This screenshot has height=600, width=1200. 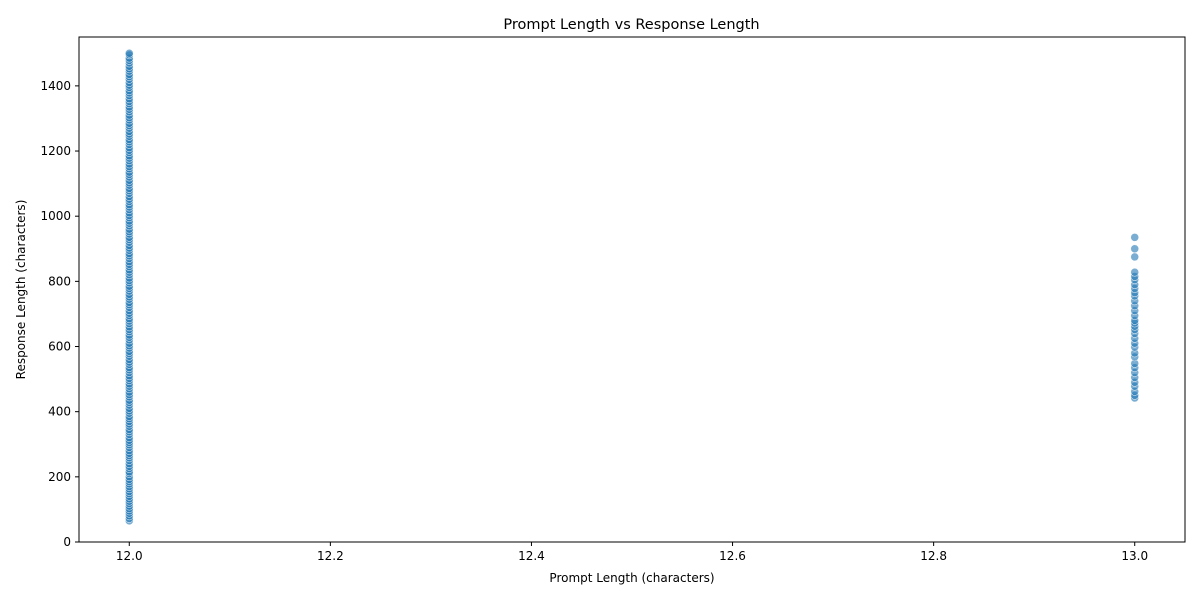 I want to click on x-tick-label: 12.8, so click(x=933, y=556).